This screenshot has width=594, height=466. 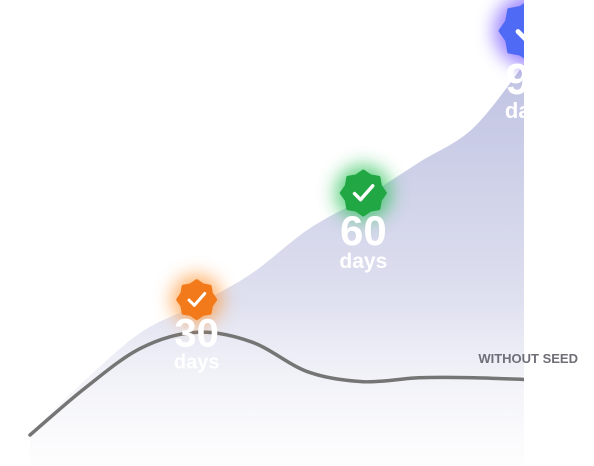 I want to click on milestone-value: 90, so click(x=530, y=79).